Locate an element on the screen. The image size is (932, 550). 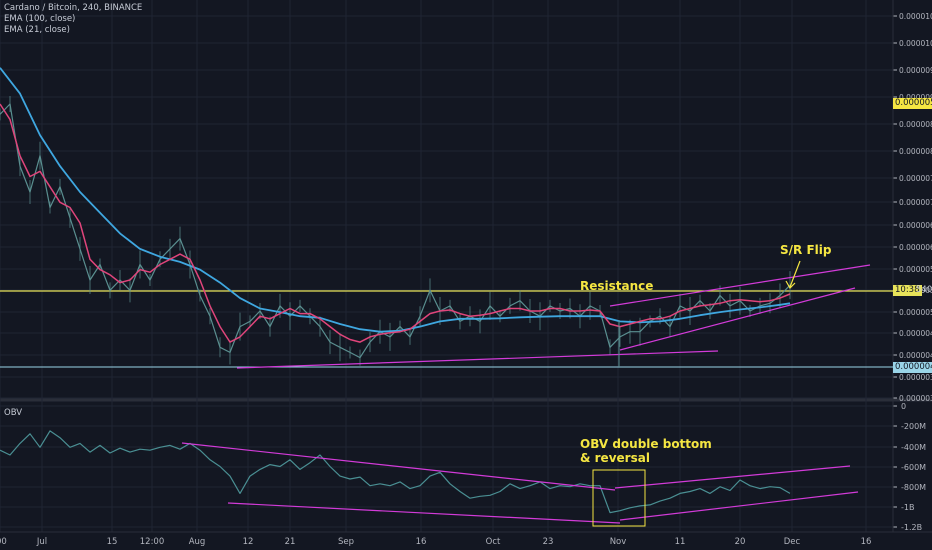
y-tick-label: 0.00000700 is located at coordinates (915, 202).